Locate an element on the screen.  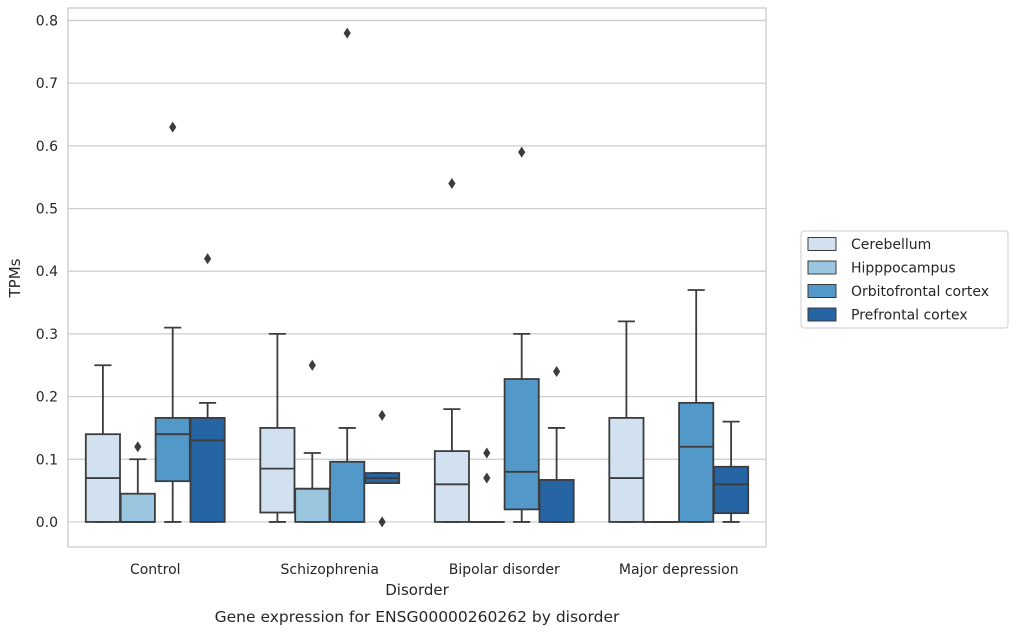
y-tick-labels: 0.0 0.1 0.2 0.3 0.4 0.5 0.6 0.7 0.8 is located at coordinates (47, 272).